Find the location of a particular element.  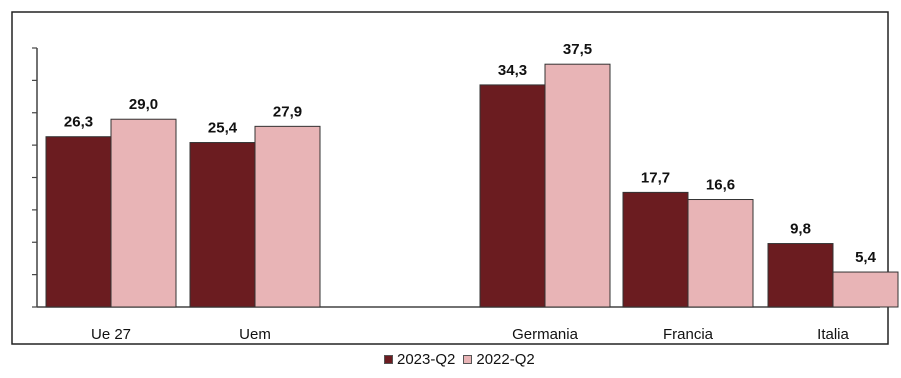

legend-label-2022-q2: 2022-Q2 is located at coordinates (505, 359).